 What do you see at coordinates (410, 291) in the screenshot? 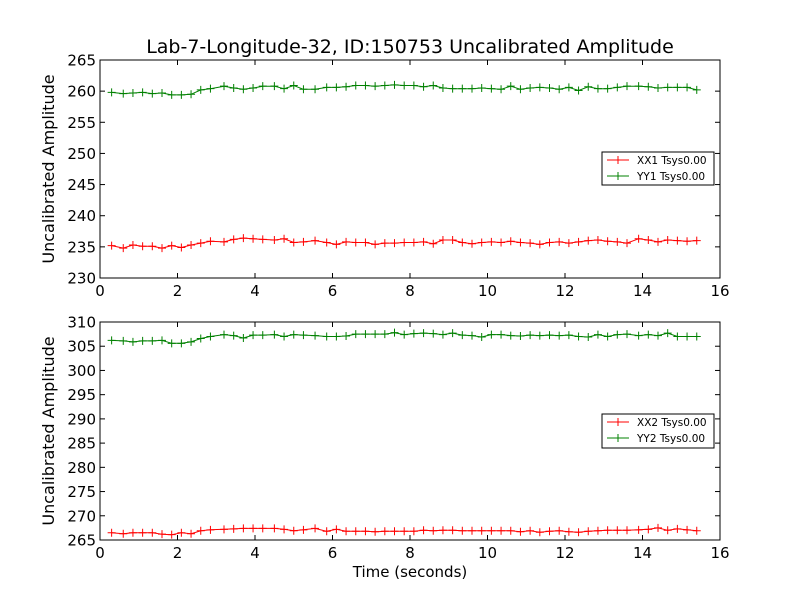
I see `top-x-tick-label: 8` at bounding box center [410, 291].